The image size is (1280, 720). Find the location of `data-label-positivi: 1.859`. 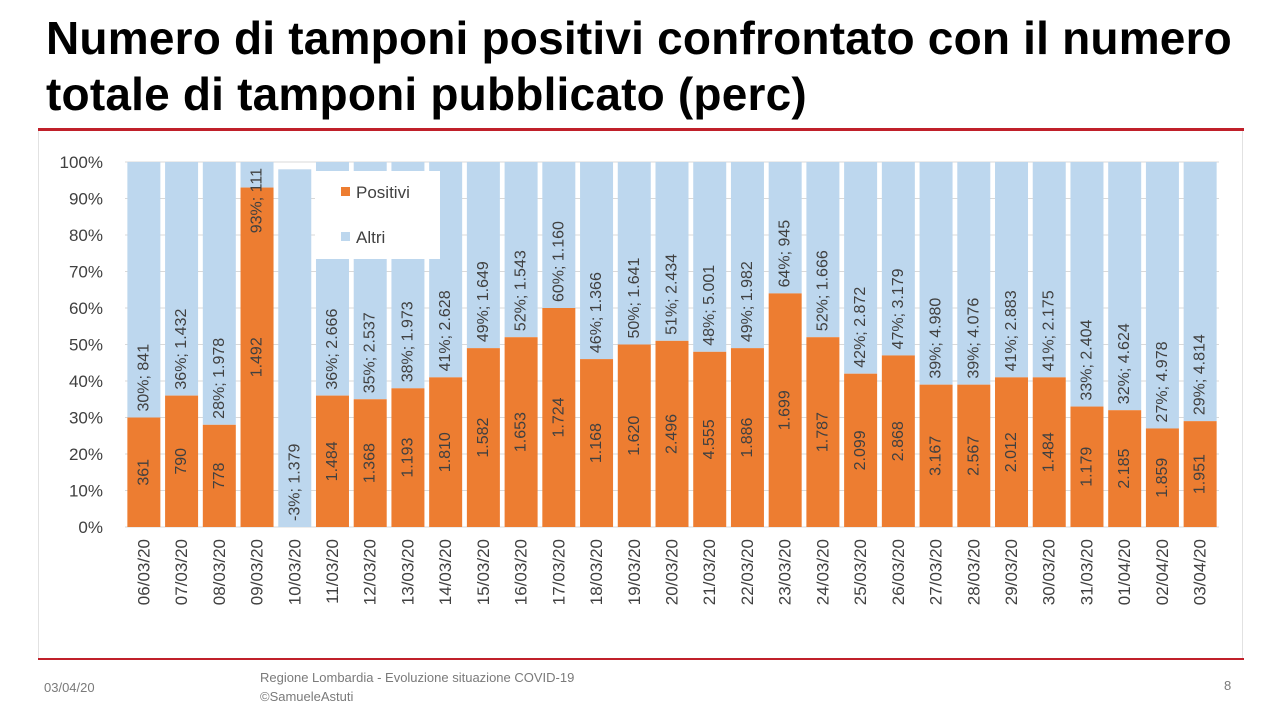

data-label-positivi: 1.859 is located at coordinates (1162, 478).